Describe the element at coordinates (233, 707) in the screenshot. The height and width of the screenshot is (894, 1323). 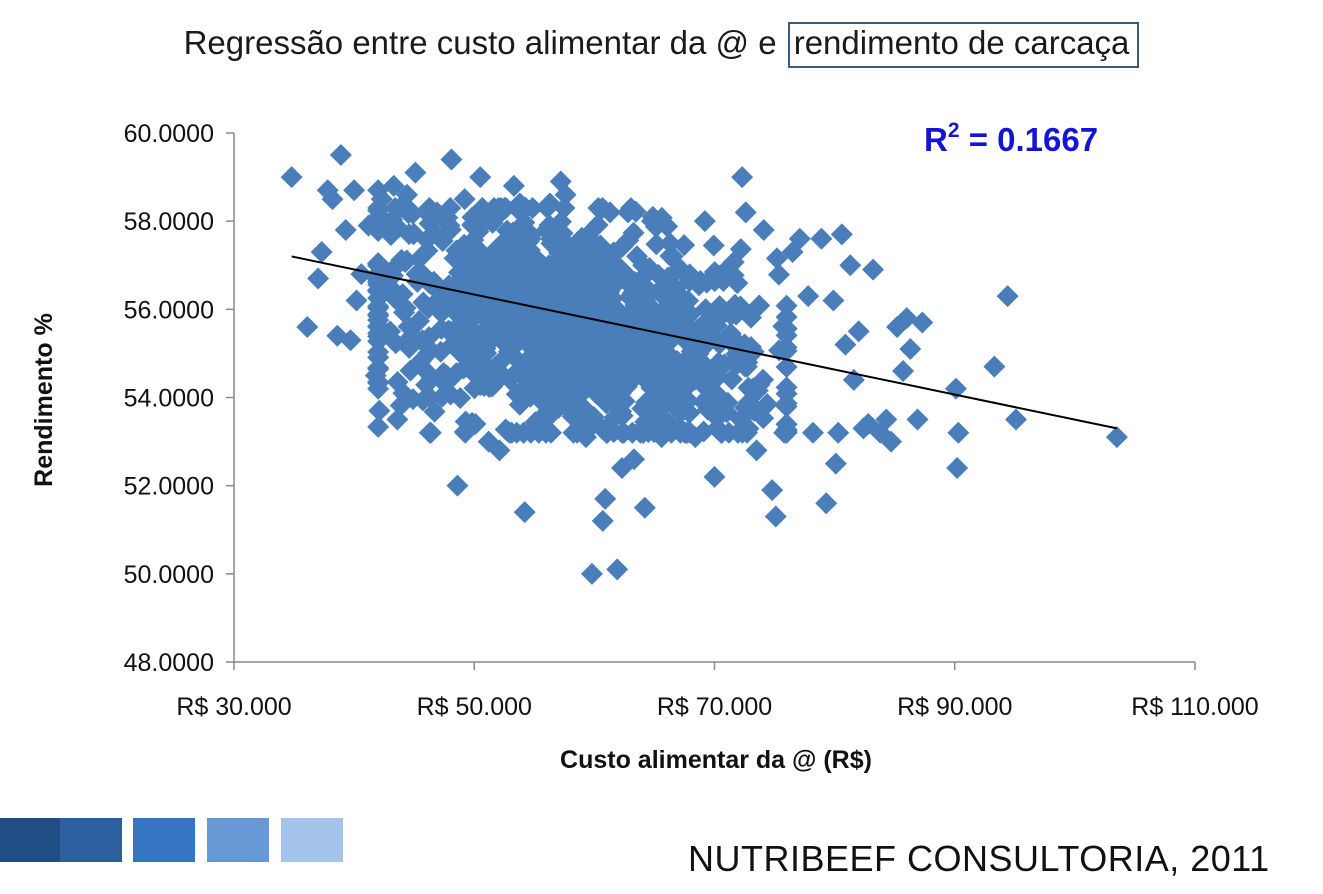
I see `x-tick-label: R$ 30.000` at that location.